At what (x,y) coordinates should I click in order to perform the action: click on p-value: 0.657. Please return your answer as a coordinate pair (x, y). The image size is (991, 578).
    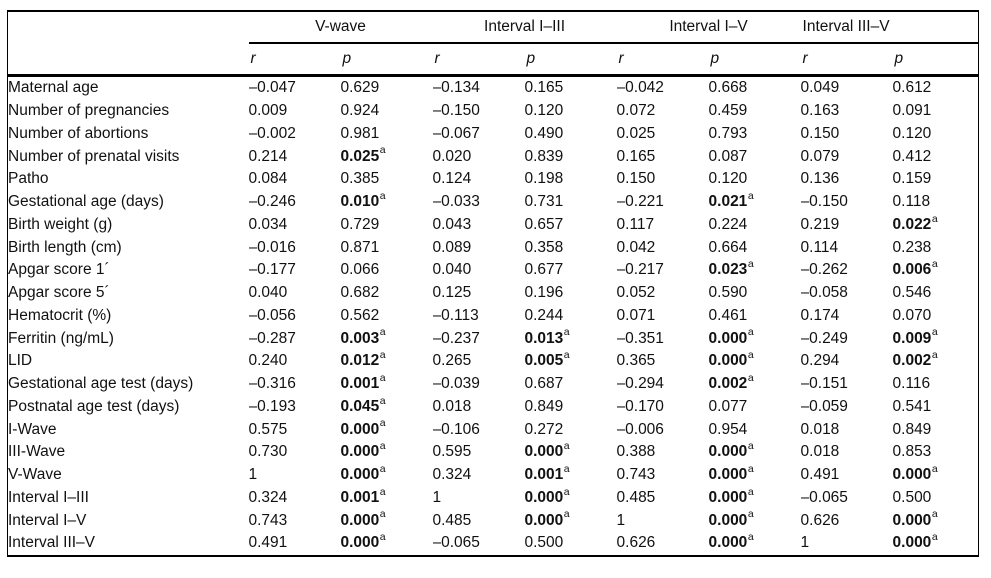
    Looking at the image, I should click on (544, 224).